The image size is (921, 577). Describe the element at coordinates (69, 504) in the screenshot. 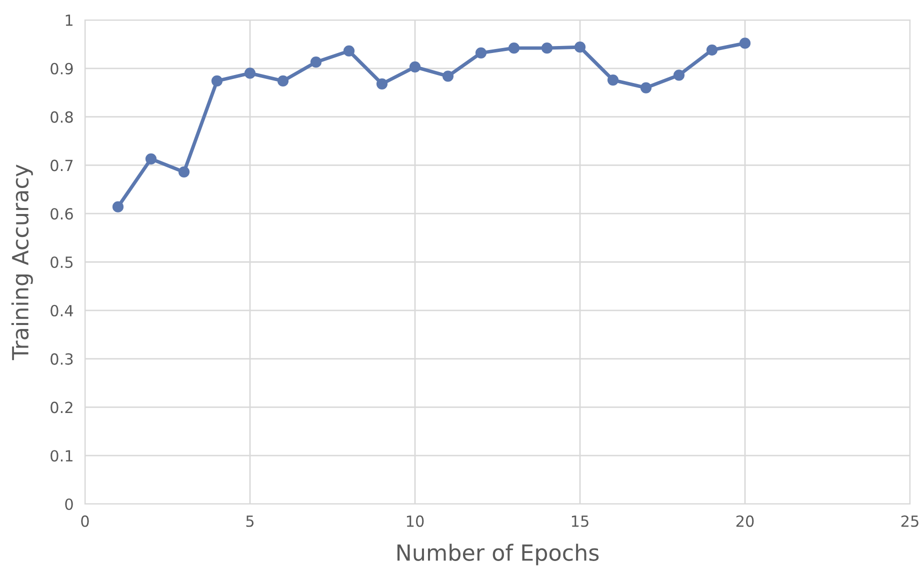

I see `y-tick-label: 0` at that location.